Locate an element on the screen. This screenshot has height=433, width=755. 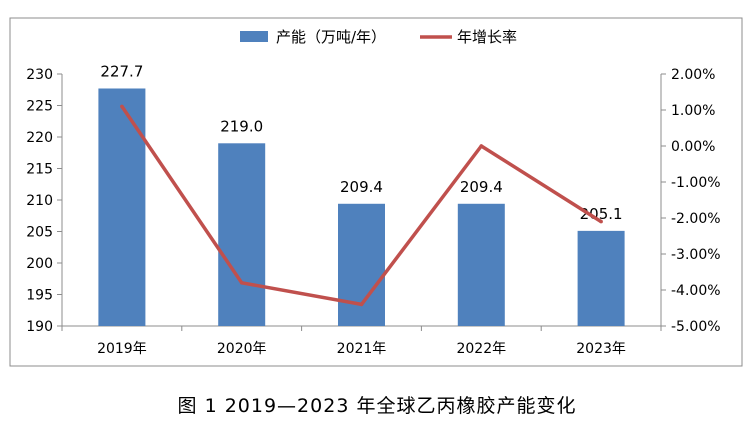
legend-label-growth: 年增长率 is located at coordinates (487, 37).